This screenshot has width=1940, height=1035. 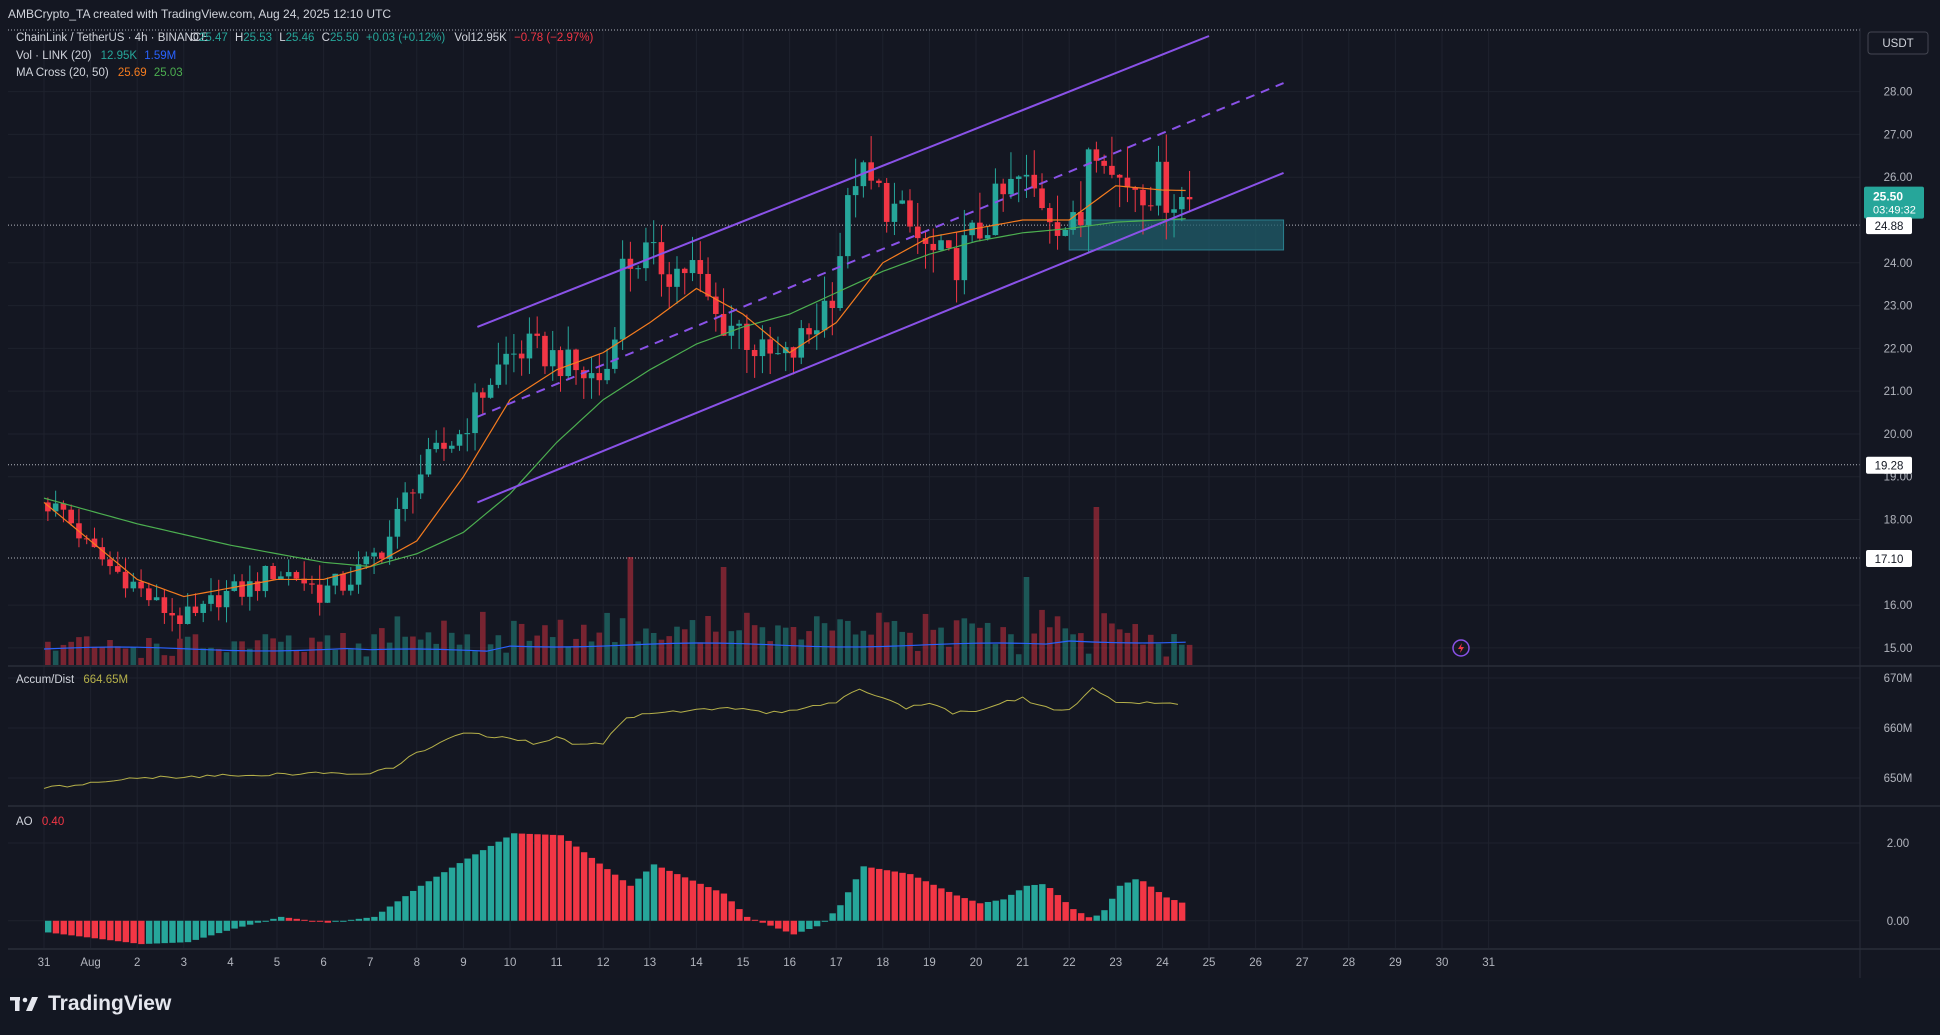 I want to click on time-tick-label: 17, so click(x=836, y=963).